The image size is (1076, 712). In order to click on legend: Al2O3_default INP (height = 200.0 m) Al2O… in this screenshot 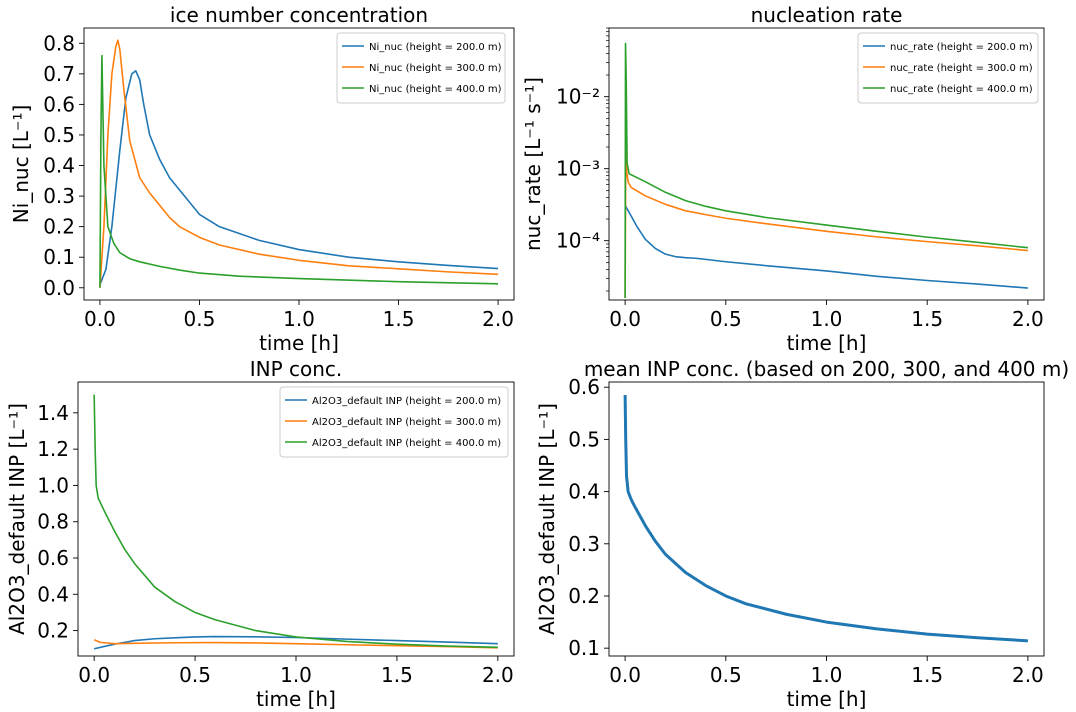, I will do `click(394, 422)`.